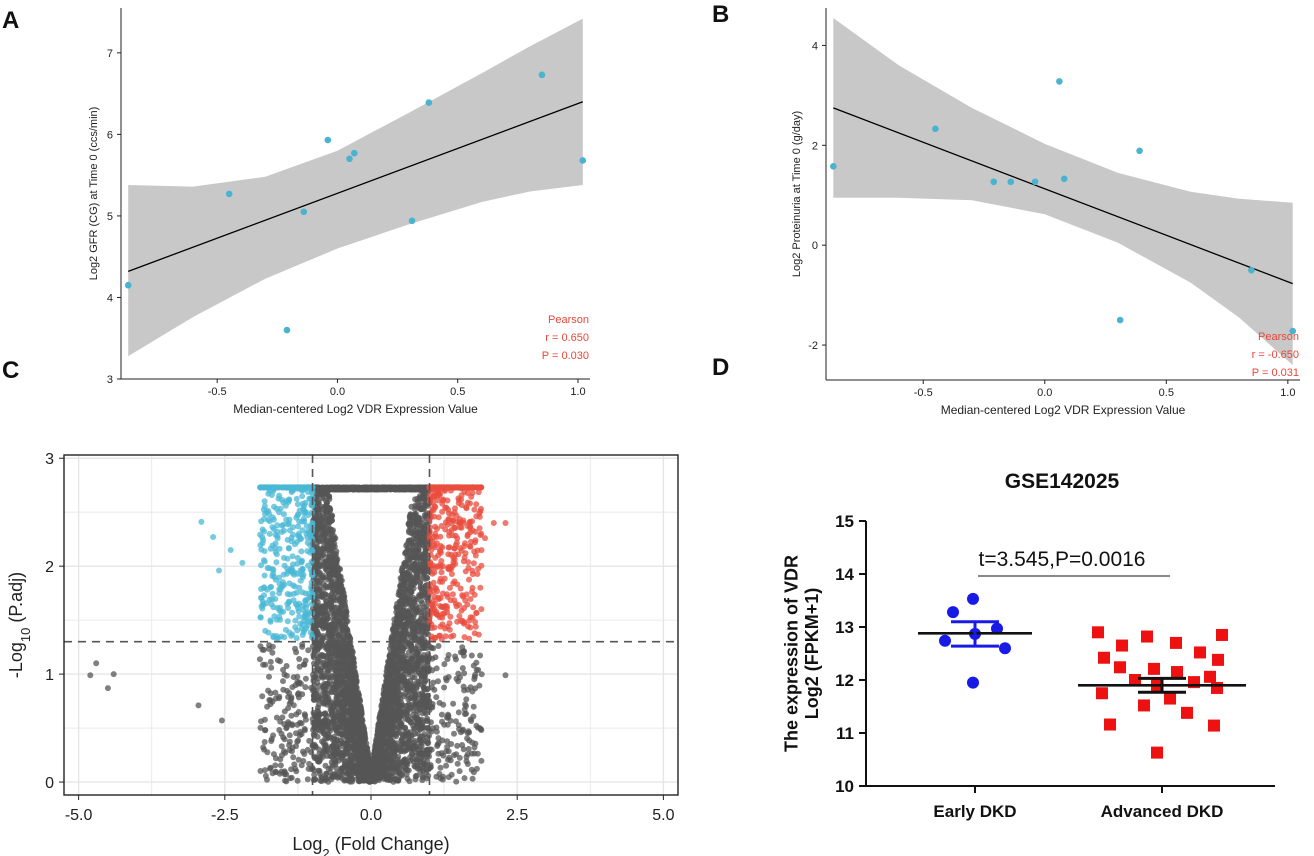  What do you see at coordinates (10, 20) in the screenshot?
I see `panel-label-a: A` at bounding box center [10, 20].